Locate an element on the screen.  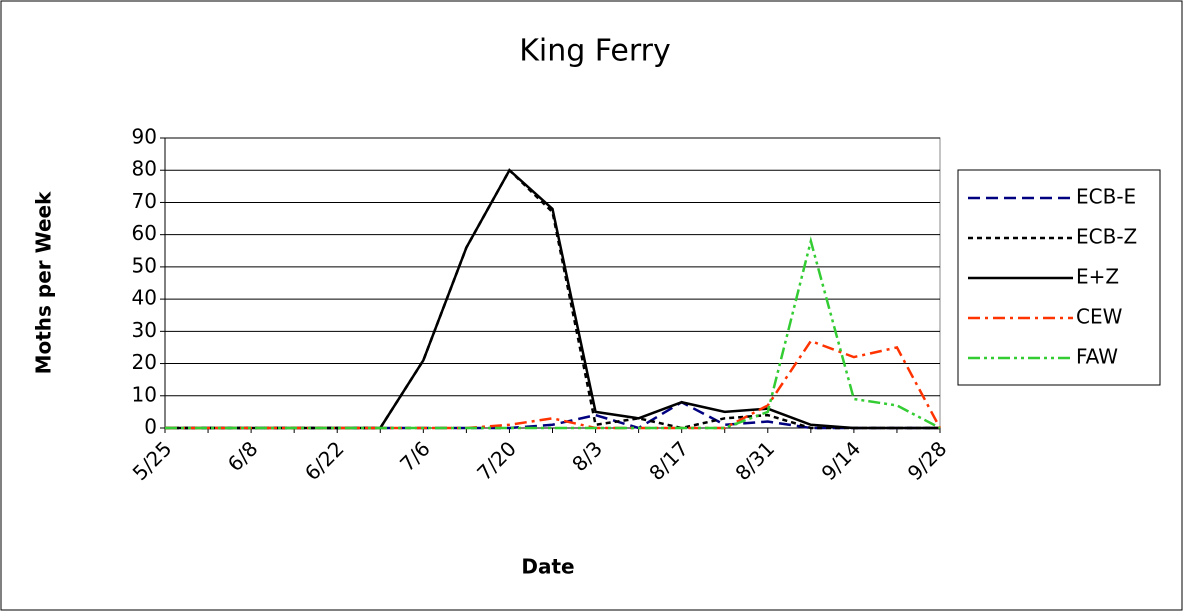
legend-label: ECB-E is located at coordinates (1106, 197).